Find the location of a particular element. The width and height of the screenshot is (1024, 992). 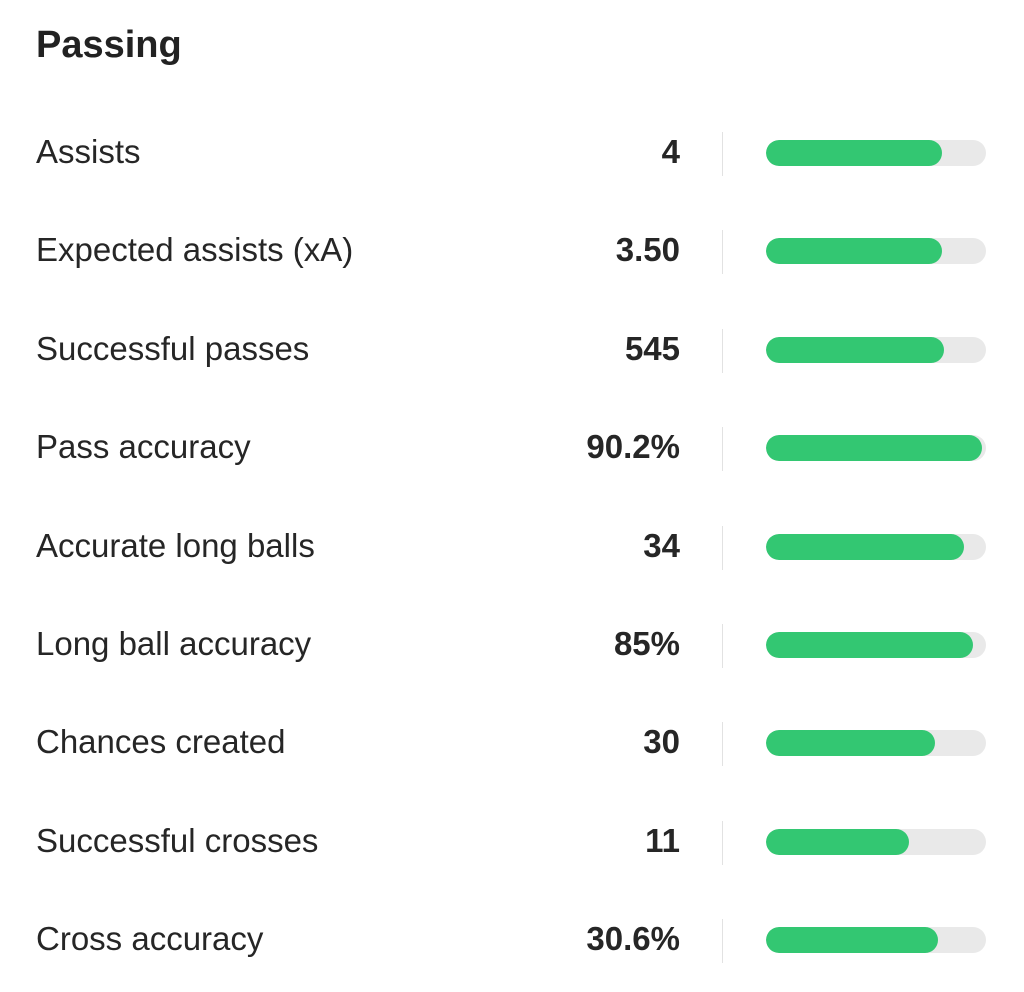

stat-row-chances-created: Chances created 30 is located at coordinates (512, 743).